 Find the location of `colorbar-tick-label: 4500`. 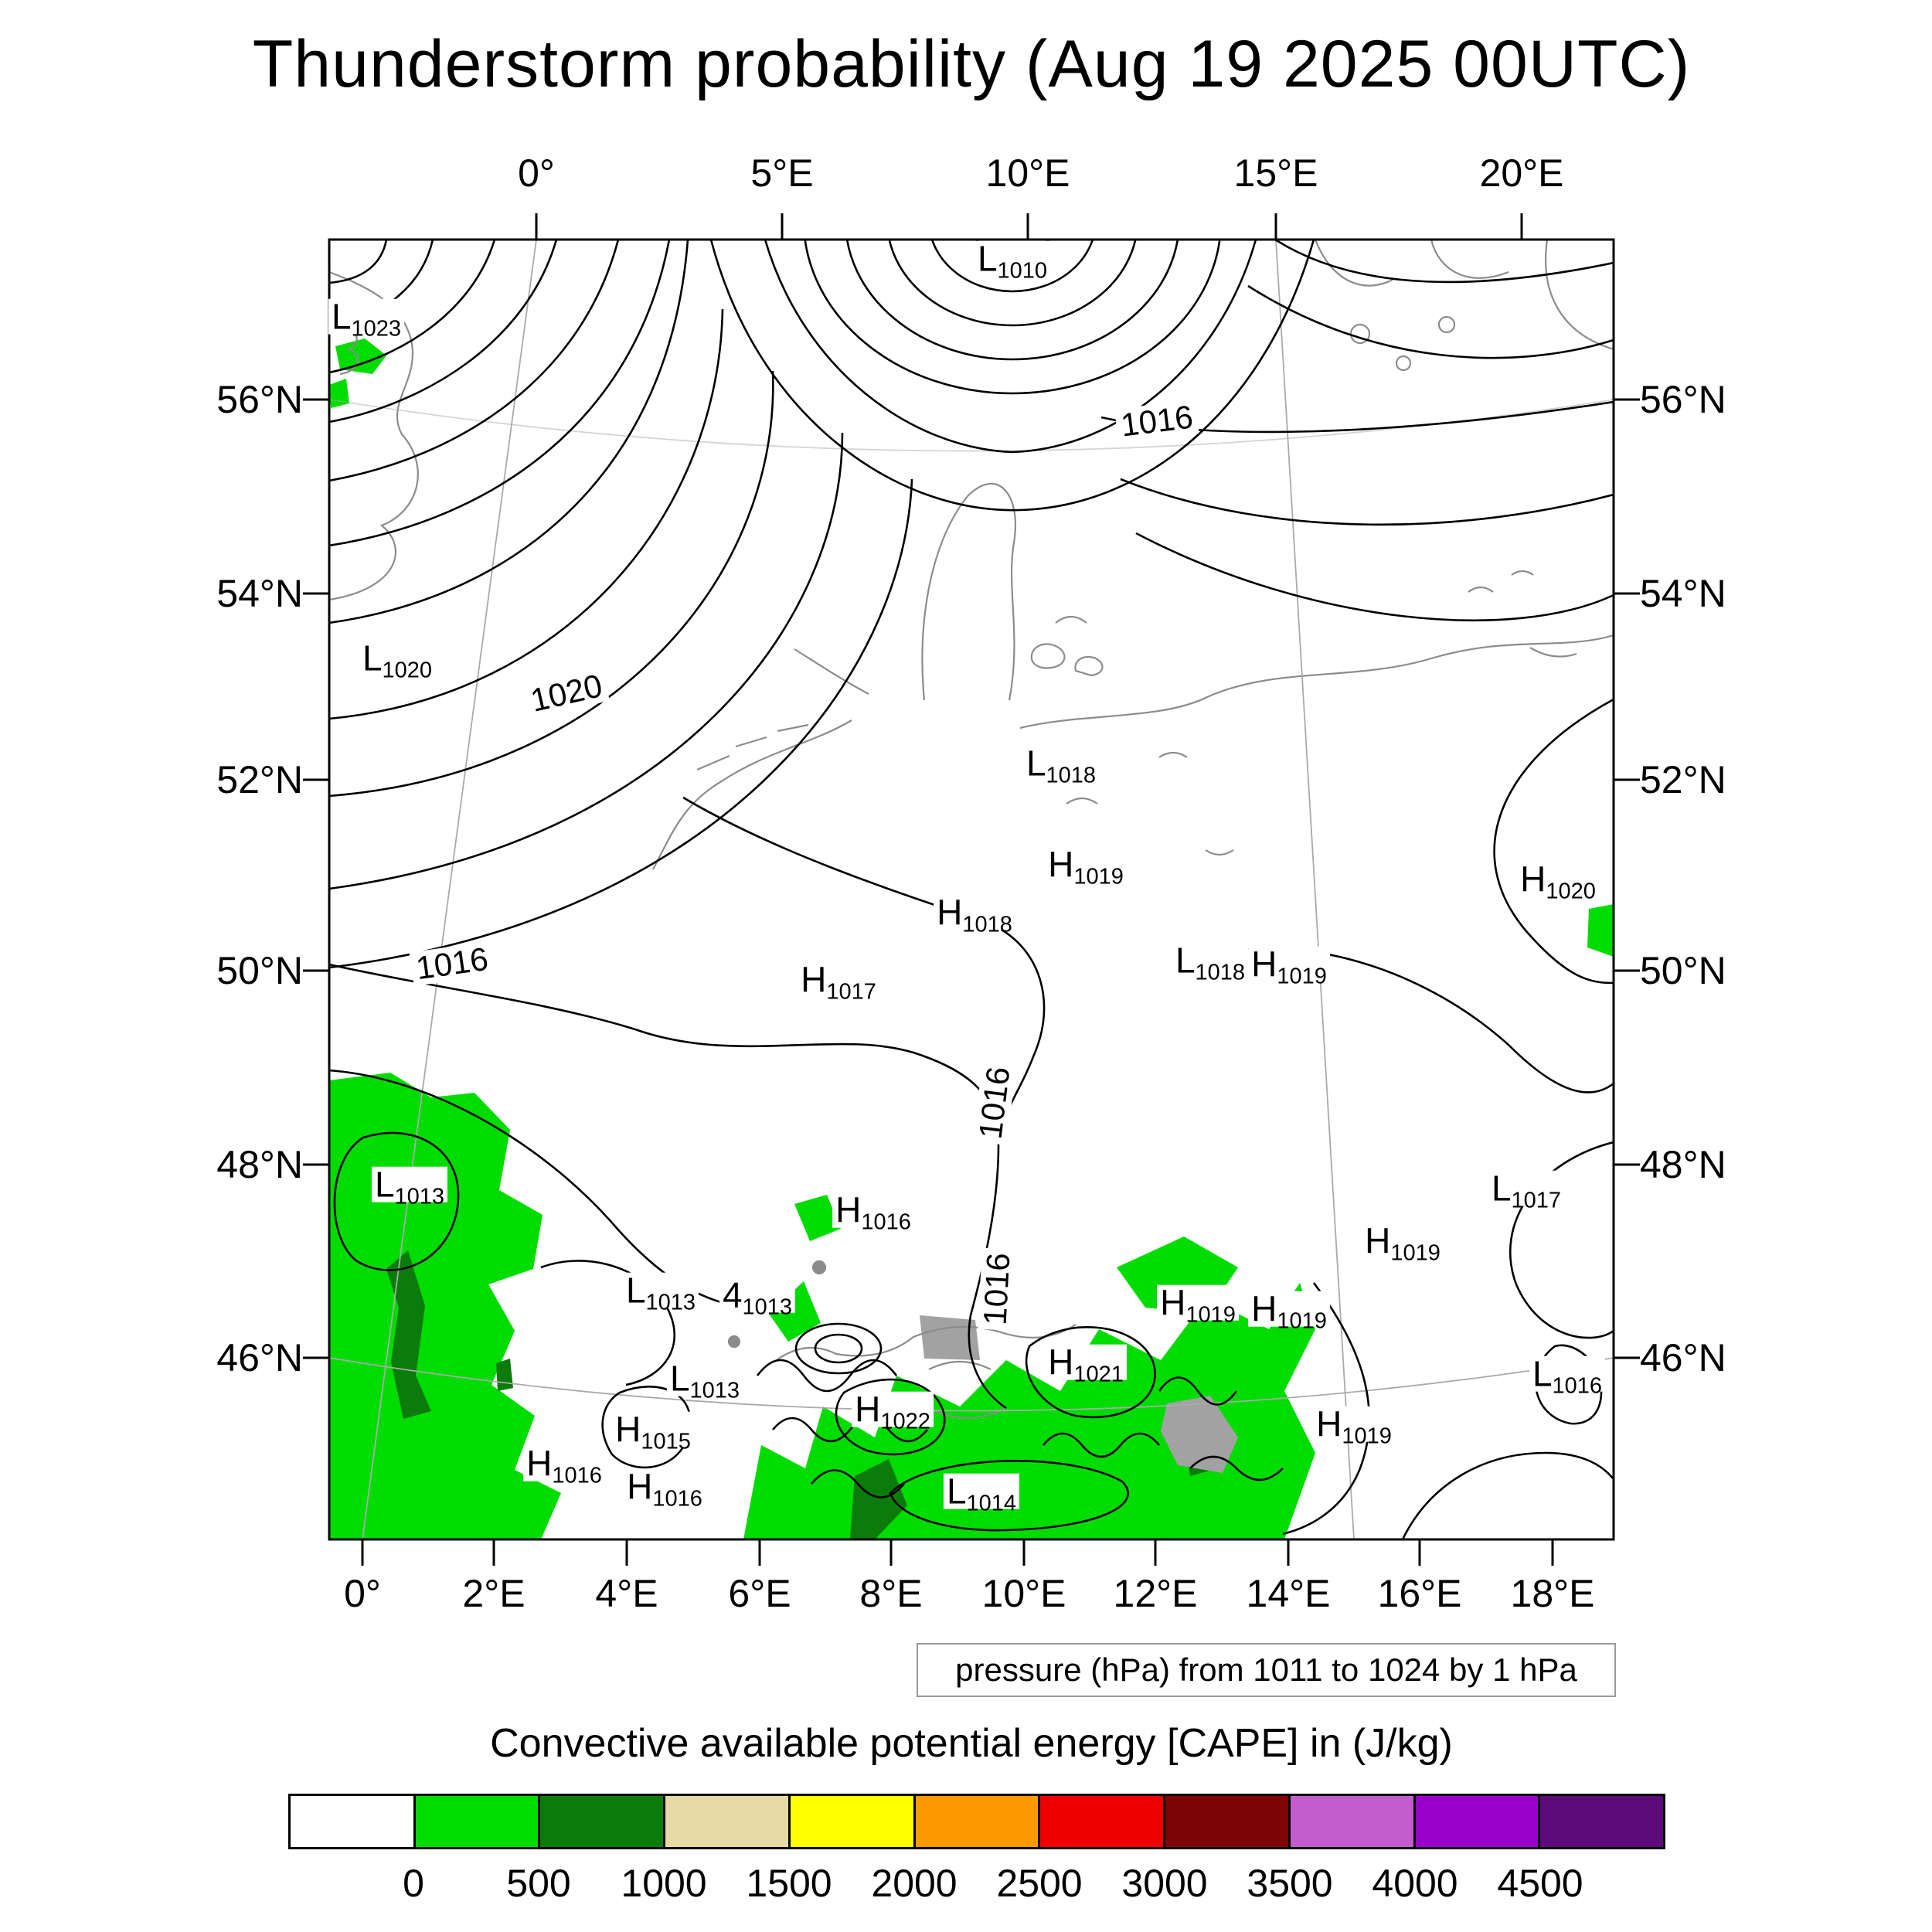

colorbar-tick-label: 4500 is located at coordinates (1540, 1884).